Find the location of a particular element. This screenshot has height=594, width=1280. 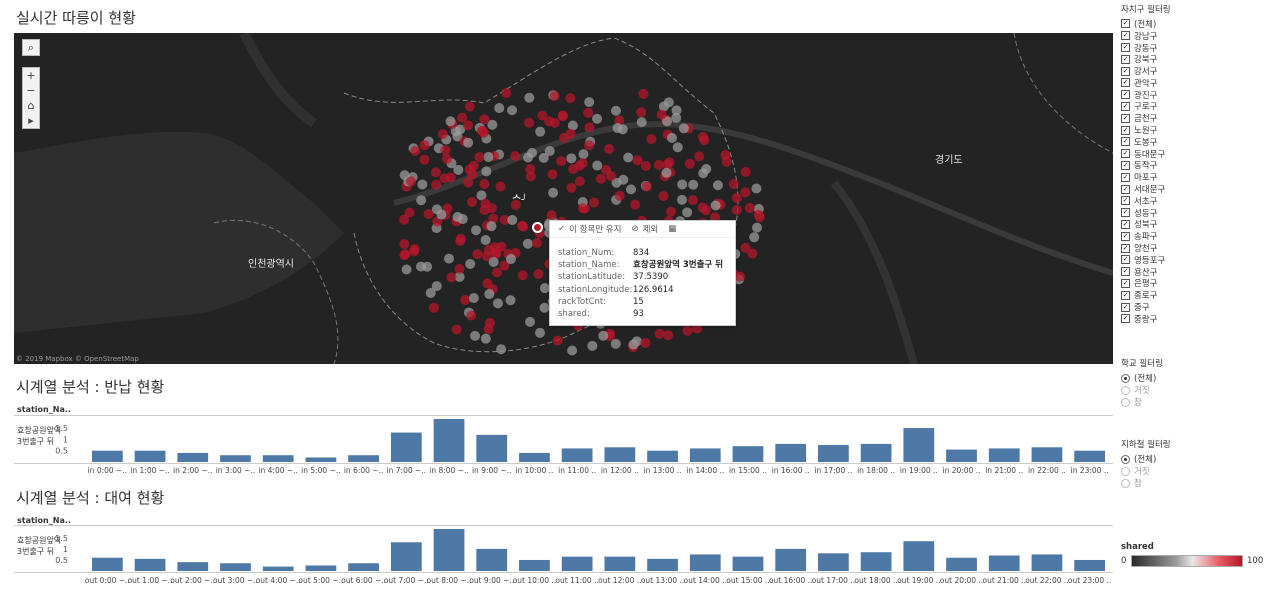

map-attribution: © 2019 Mapbox © OpenStreetMap is located at coordinates (77, 359).